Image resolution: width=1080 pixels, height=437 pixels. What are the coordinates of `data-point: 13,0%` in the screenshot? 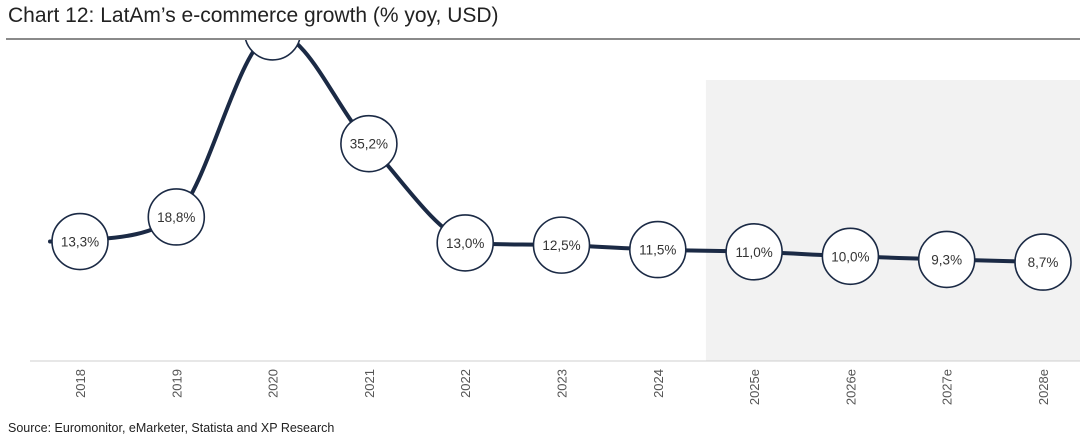 It's located at (465, 243).